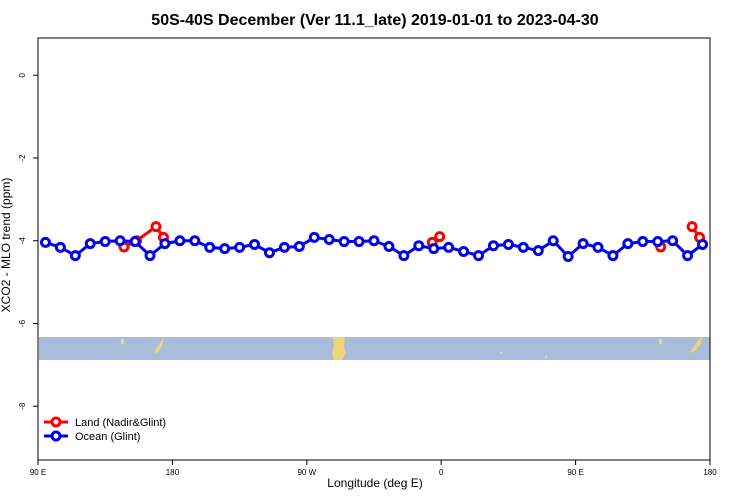  Describe the element at coordinates (120, 423) in the screenshot. I see `legend-label: Land (Nadir&Glint)` at that location.